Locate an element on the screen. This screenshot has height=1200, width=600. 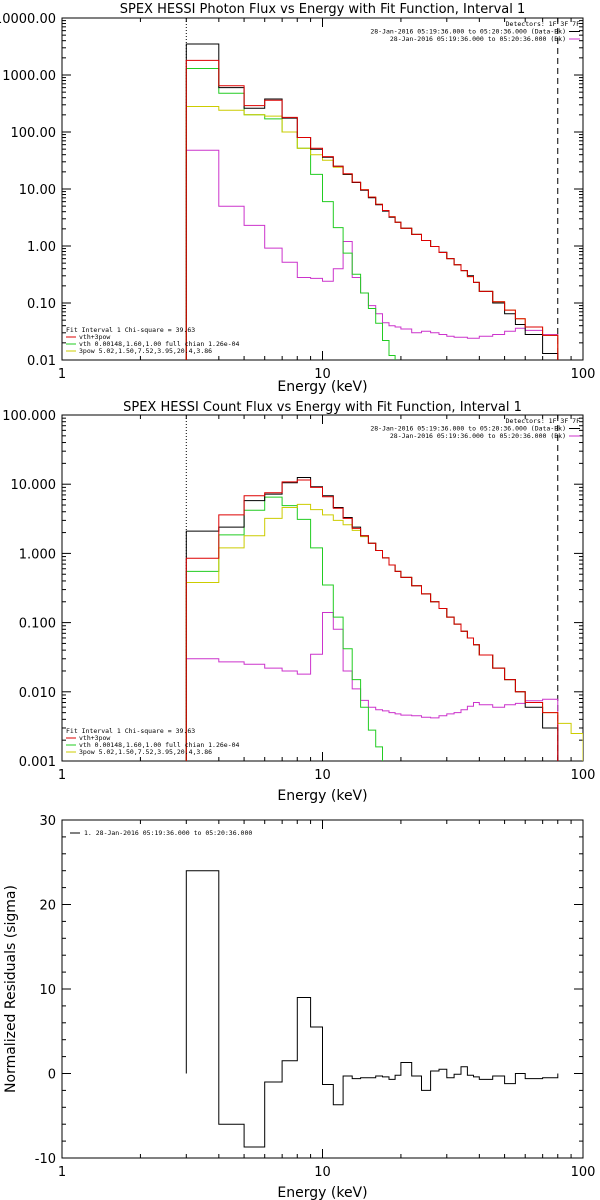
y-tick-label: 10.00 is located at coordinates (37, 190).